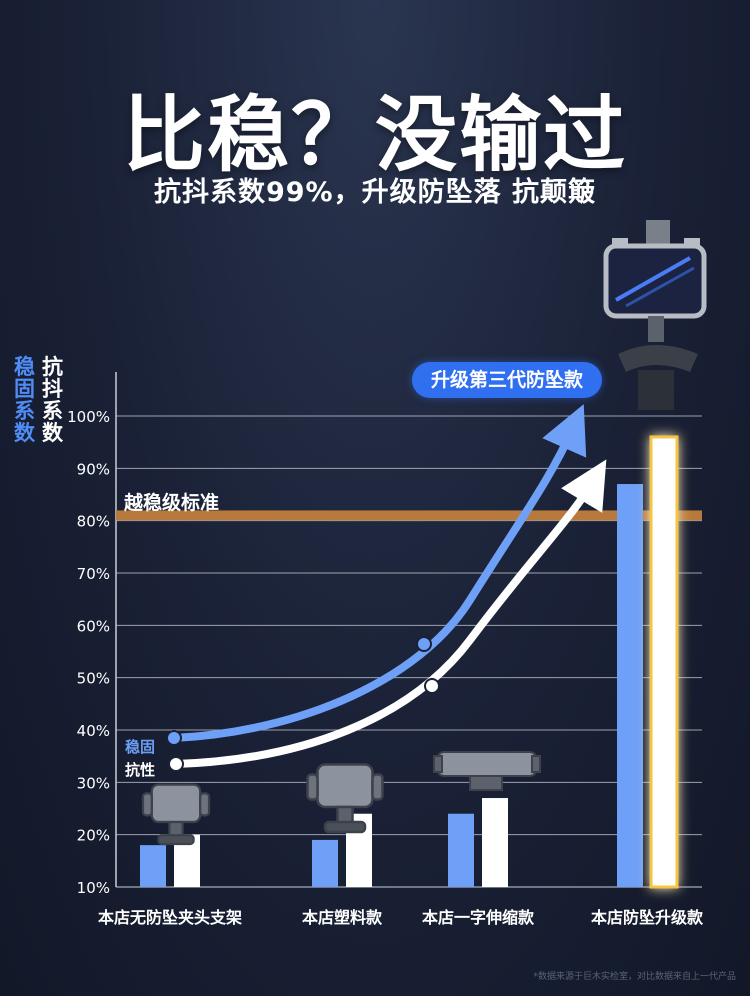 This screenshot has width=750, height=996. Describe the element at coordinates (93, 626) in the screenshot. I see `y-tick-label: 60%` at that location.